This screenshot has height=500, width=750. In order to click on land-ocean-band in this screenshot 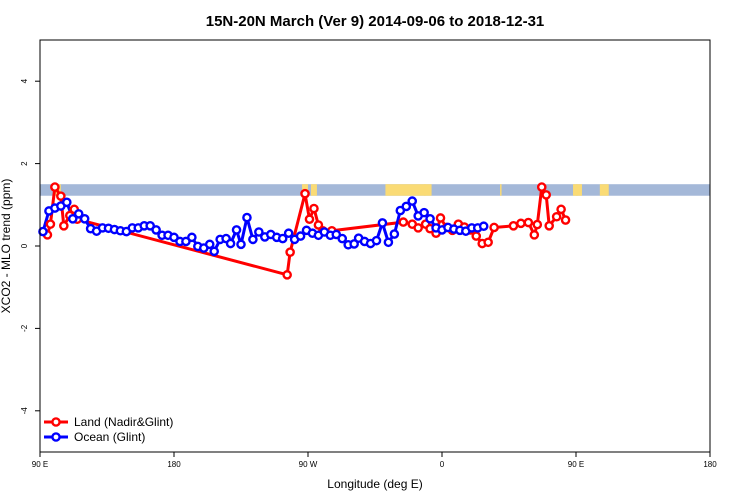, I will do `click(375, 190)`.